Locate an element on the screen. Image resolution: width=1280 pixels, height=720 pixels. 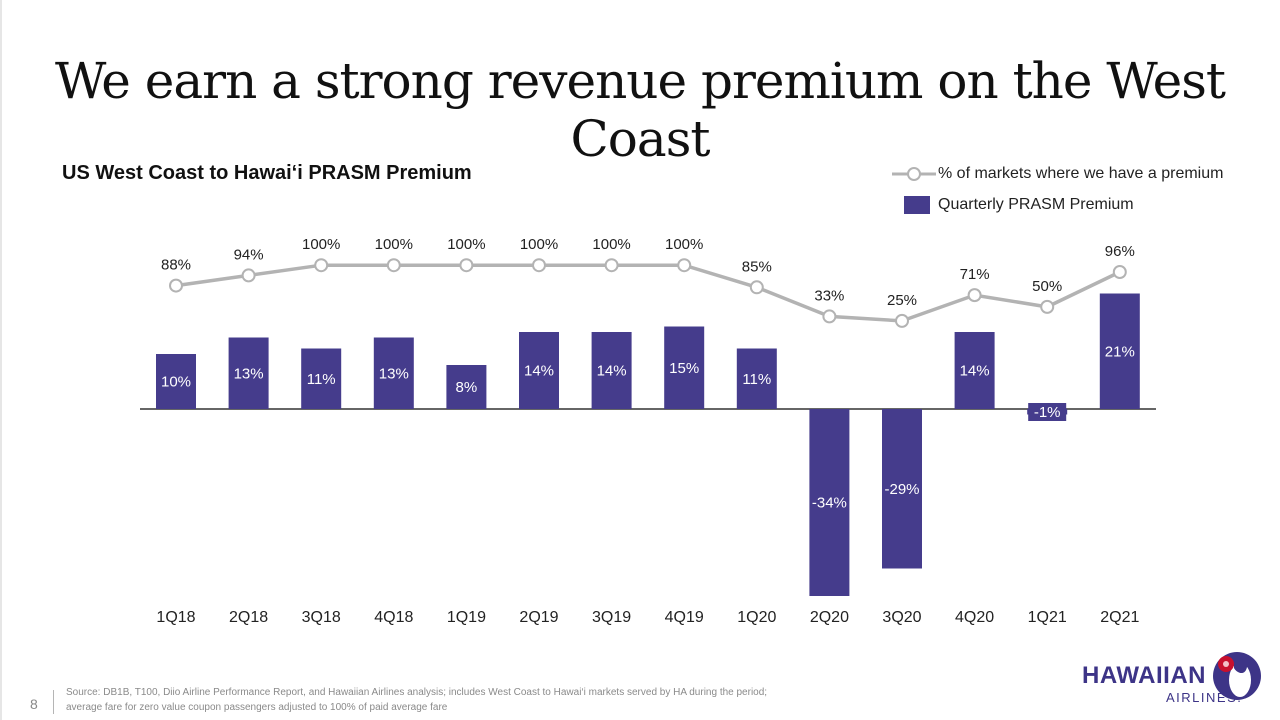
x-tick-3Q20: 3Q20 is located at coordinates (901, 617).